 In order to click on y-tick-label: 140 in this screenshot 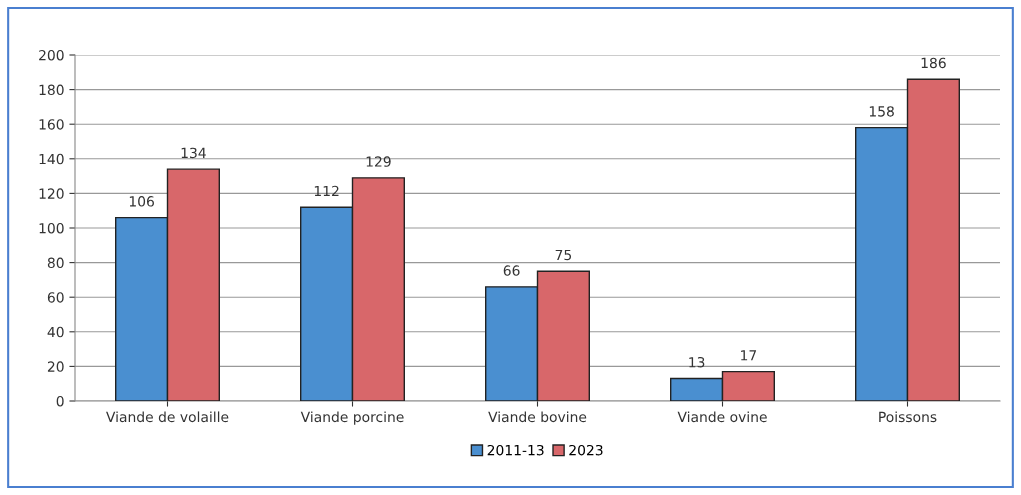, I will do `click(51, 159)`.